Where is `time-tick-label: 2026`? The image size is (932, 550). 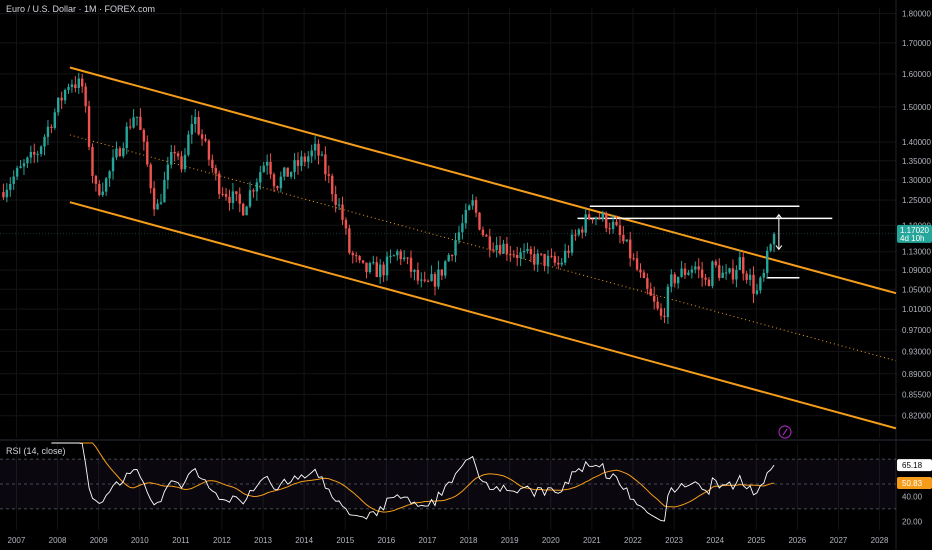
time-tick-label: 2026 is located at coordinates (797, 540).